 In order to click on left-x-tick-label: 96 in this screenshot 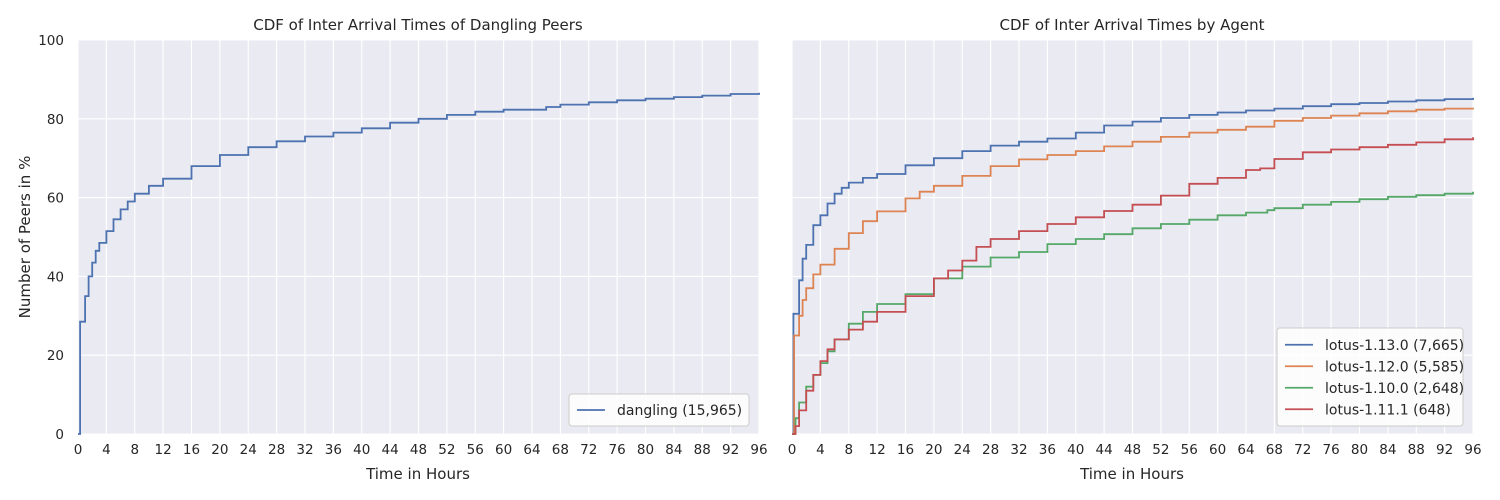, I will do `click(758, 450)`.